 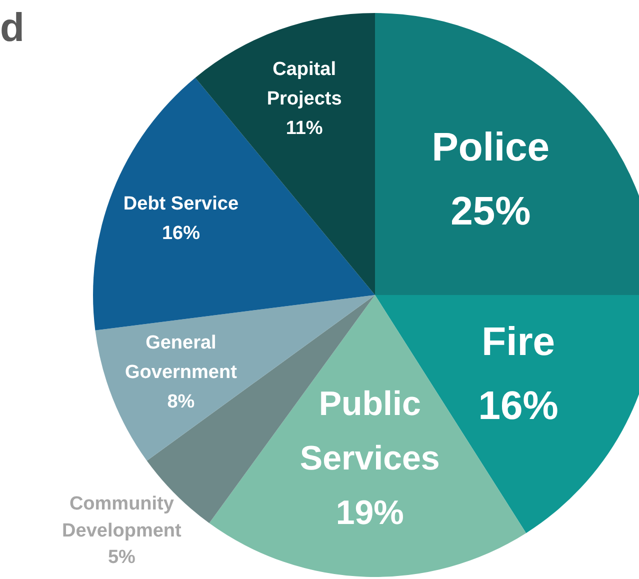 I want to click on data-label: 19%, so click(x=370, y=513).